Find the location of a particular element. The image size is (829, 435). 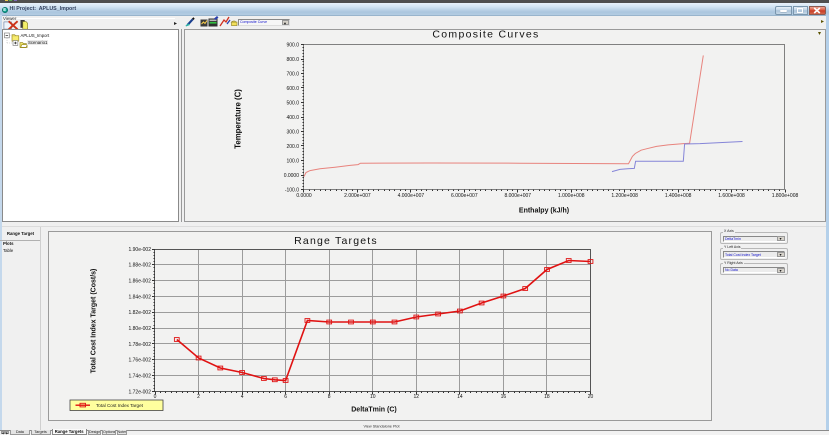

svg-text: 10 is located at coordinates (373, 397).